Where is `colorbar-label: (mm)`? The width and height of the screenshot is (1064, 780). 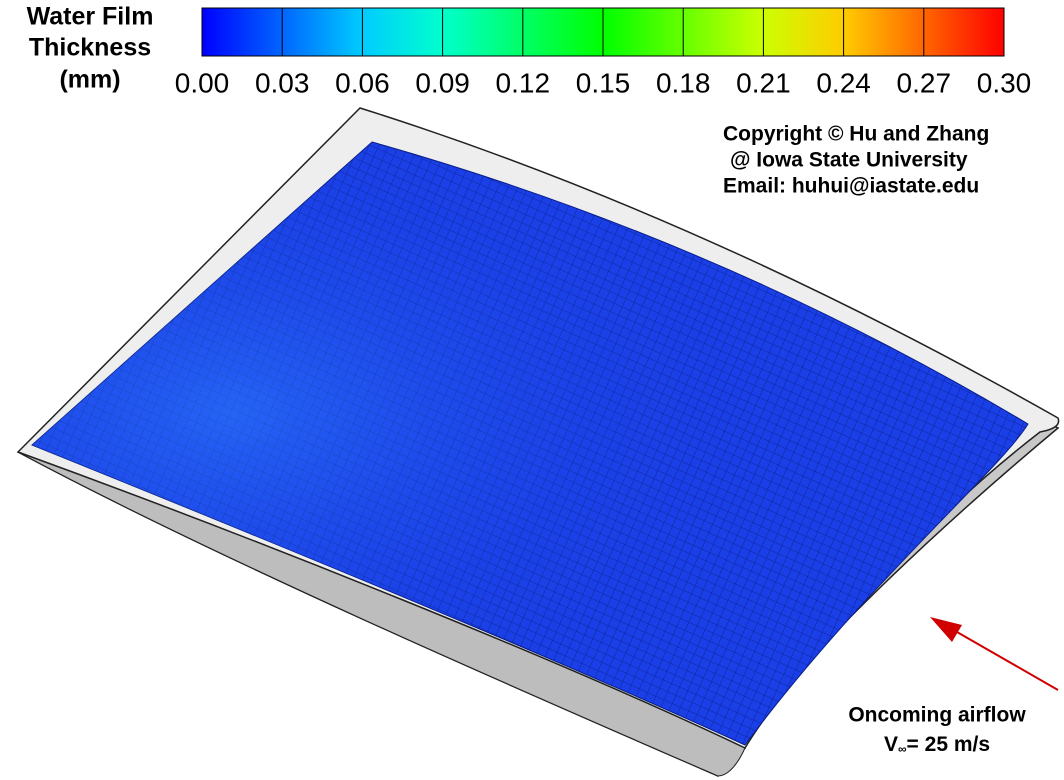 colorbar-label: (mm) is located at coordinates (89, 80).